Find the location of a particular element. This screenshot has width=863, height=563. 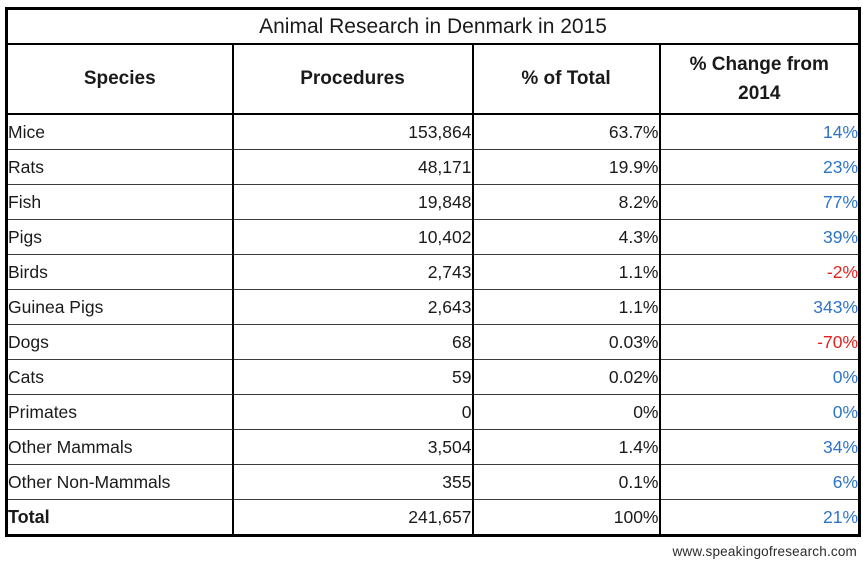

change-cell: -70% is located at coordinates (759, 342).